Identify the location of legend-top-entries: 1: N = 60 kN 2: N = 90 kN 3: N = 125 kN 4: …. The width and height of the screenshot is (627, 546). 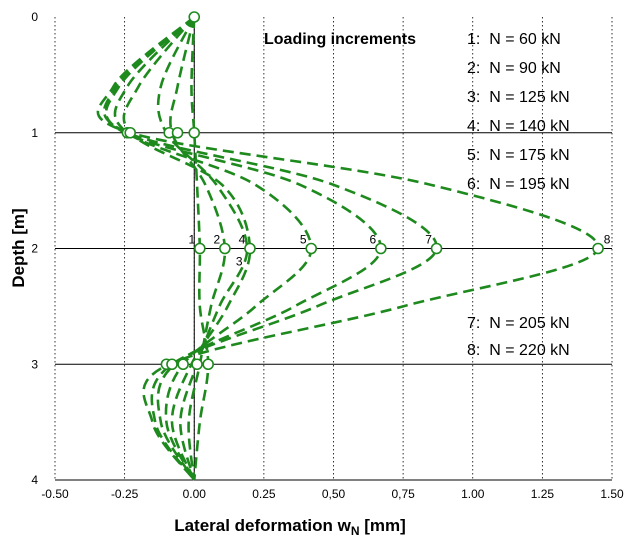
(518, 112).